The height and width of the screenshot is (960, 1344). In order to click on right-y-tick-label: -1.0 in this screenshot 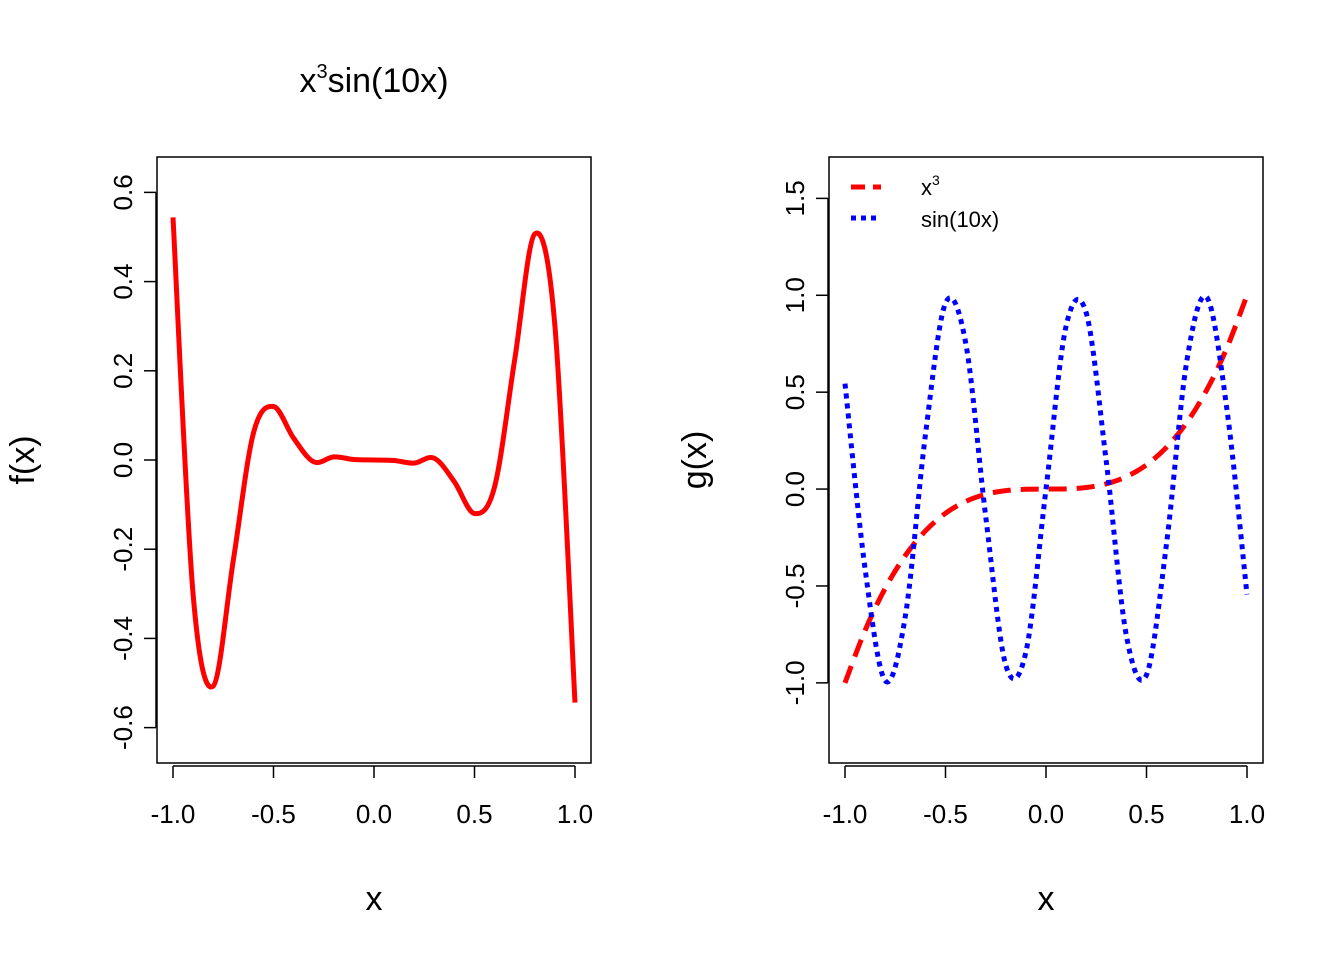, I will do `click(795, 682)`.